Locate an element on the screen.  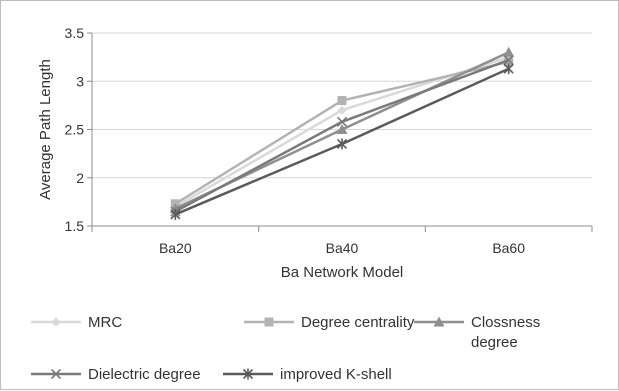
legend-item: improved K-shell is located at coordinates (307, 374).